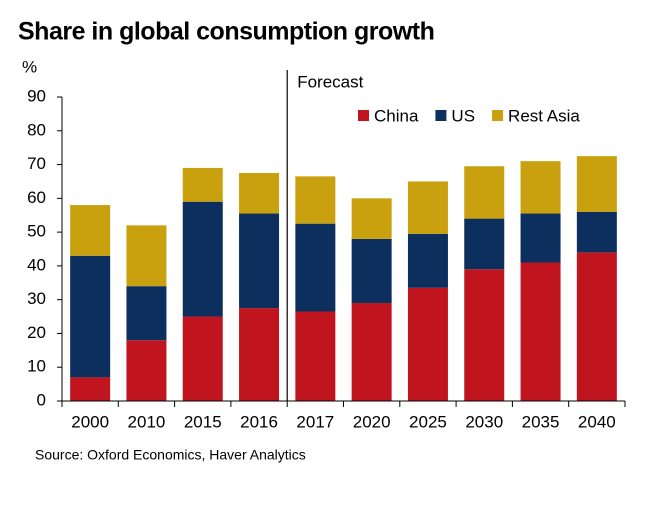  Describe the element at coordinates (36, 298) in the screenshot. I see `y-tick-label: 30` at that location.